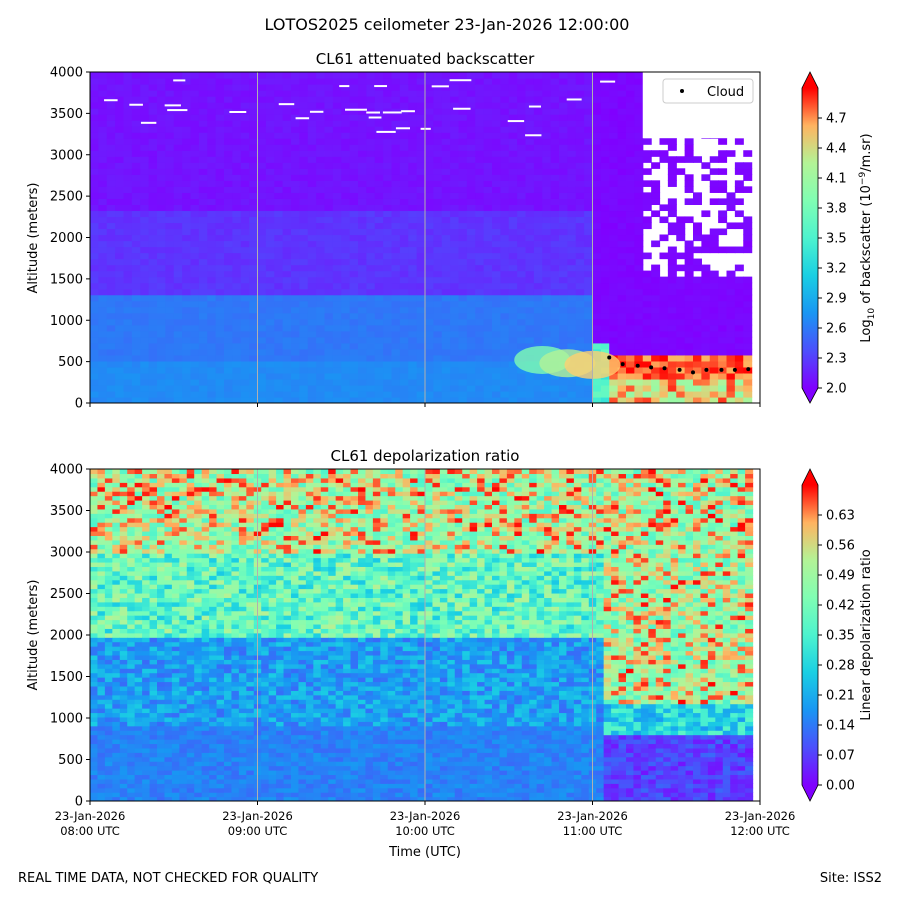 The image size is (900, 900). Describe the element at coordinates (425, 59) in the screenshot. I see `backscatter-title: CL61 attenuated backscatter` at that location.